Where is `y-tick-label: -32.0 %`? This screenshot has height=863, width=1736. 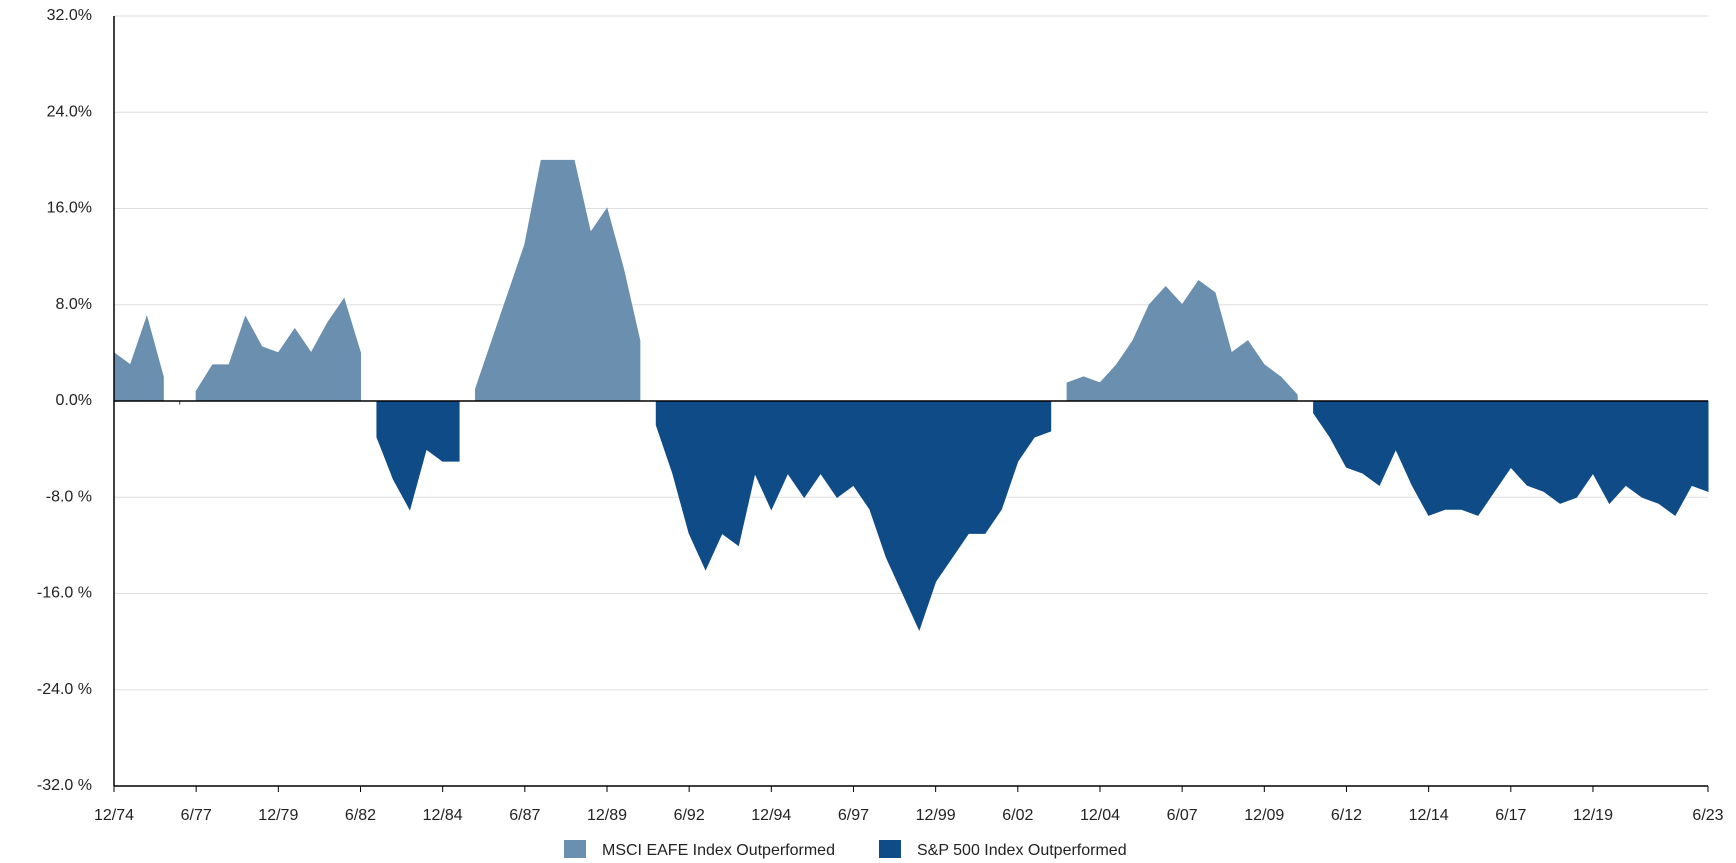
y-tick-label: -32.0 % is located at coordinates (64, 785).